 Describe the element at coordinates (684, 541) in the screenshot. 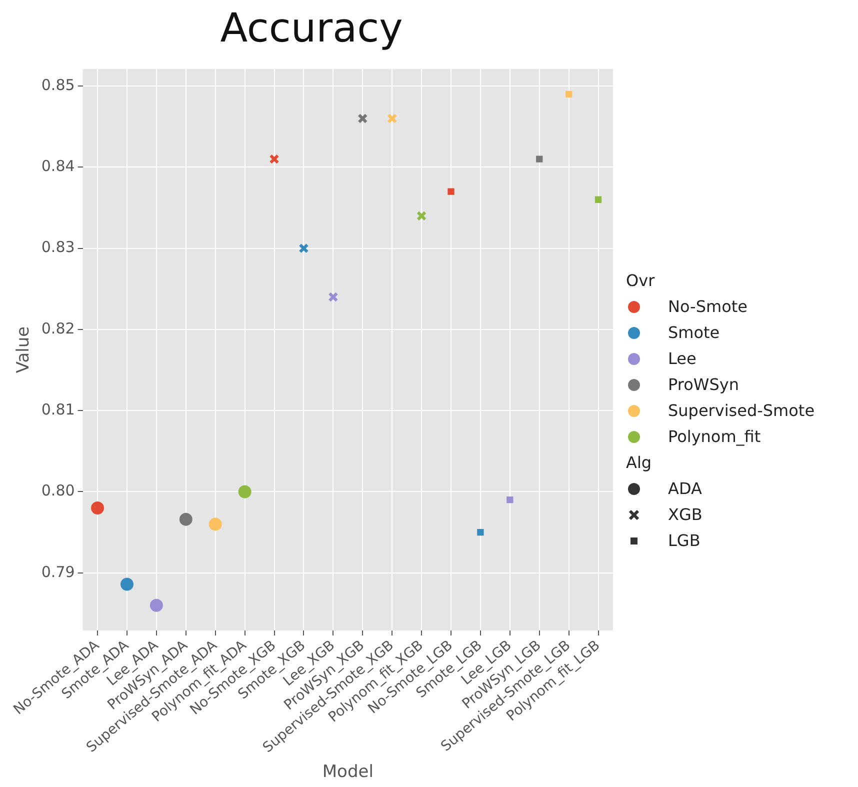

I see `legend-label: LGB` at that location.